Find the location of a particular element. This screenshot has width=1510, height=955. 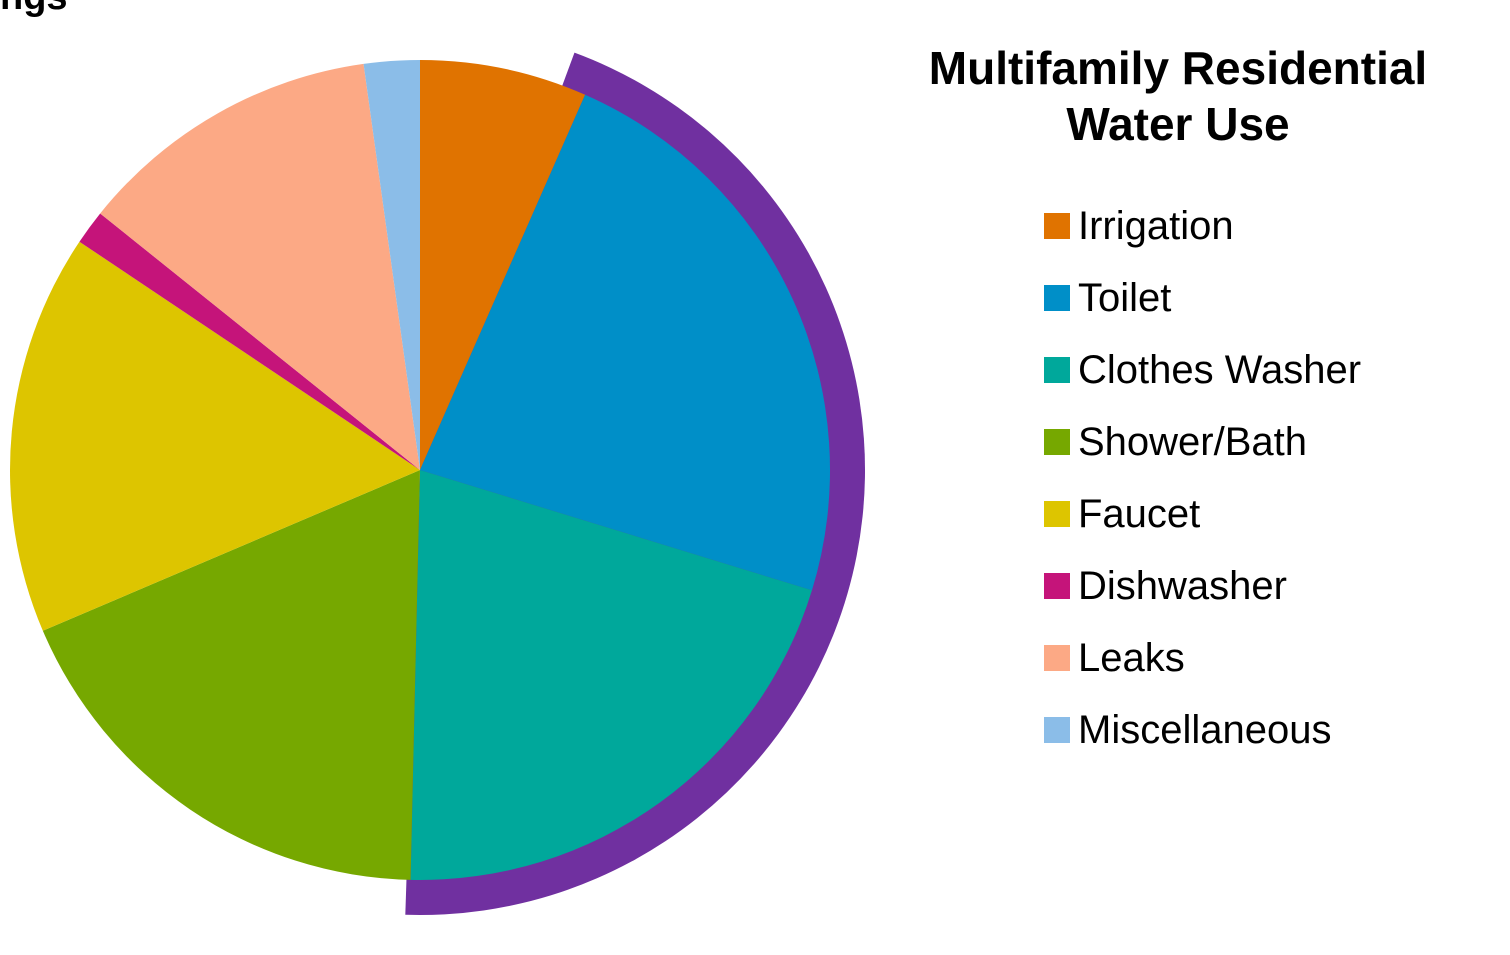

legend-label: Leaks is located at coordinates (1131, 657).